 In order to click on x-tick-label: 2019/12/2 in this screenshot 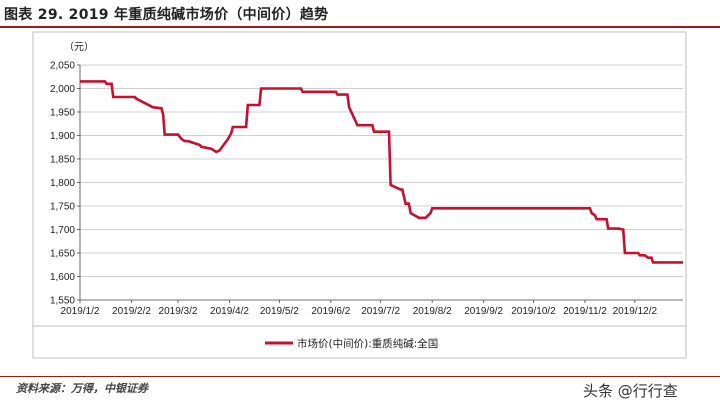, I will do `click(635, 311)`.